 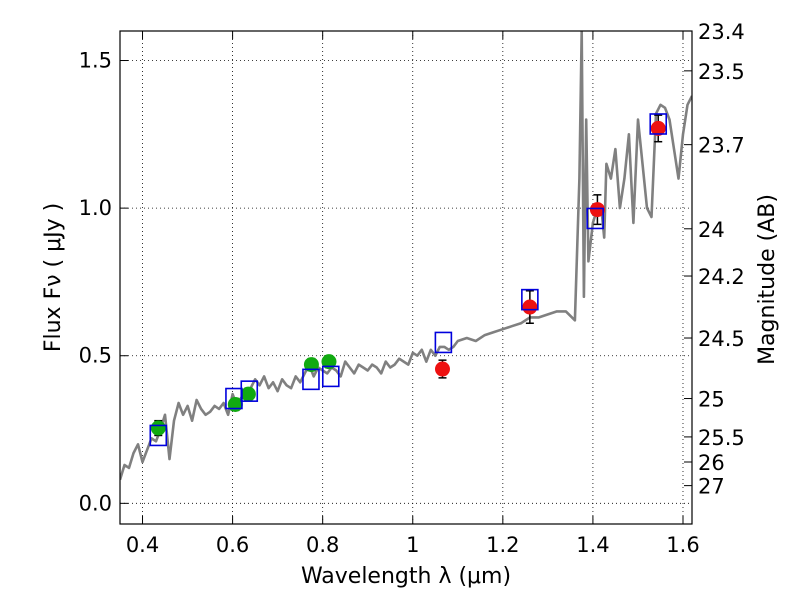 What do you see at coordinates (592, 545) in the screenshot?
I see `x-tick-label: 1.4` at bounding box center [592, 545].